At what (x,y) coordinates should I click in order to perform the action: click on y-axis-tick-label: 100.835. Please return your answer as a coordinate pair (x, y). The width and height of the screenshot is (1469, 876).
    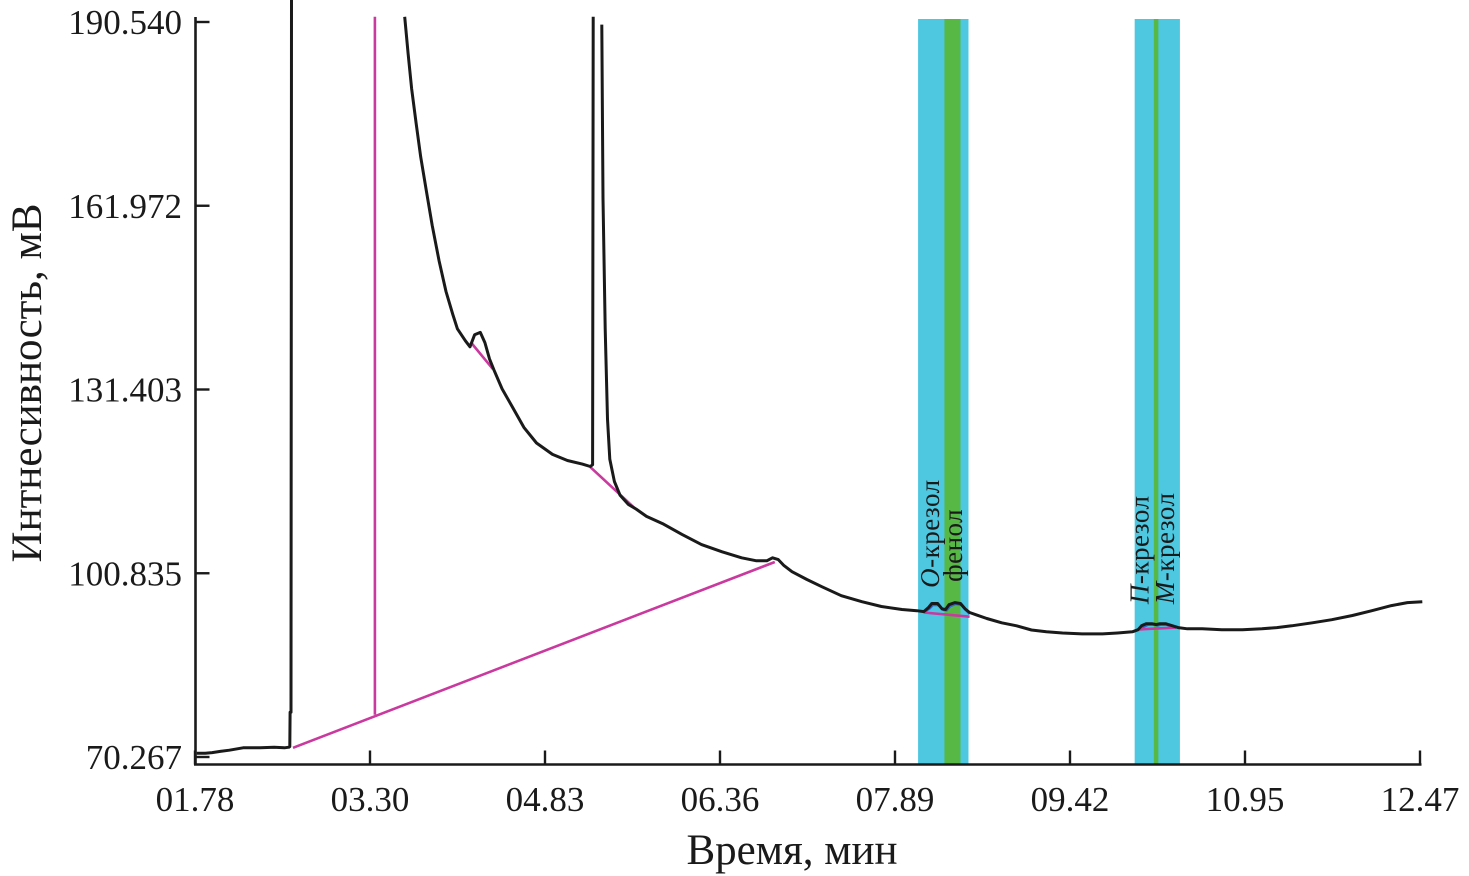
    Looking at the image, I should click on (125, 573).